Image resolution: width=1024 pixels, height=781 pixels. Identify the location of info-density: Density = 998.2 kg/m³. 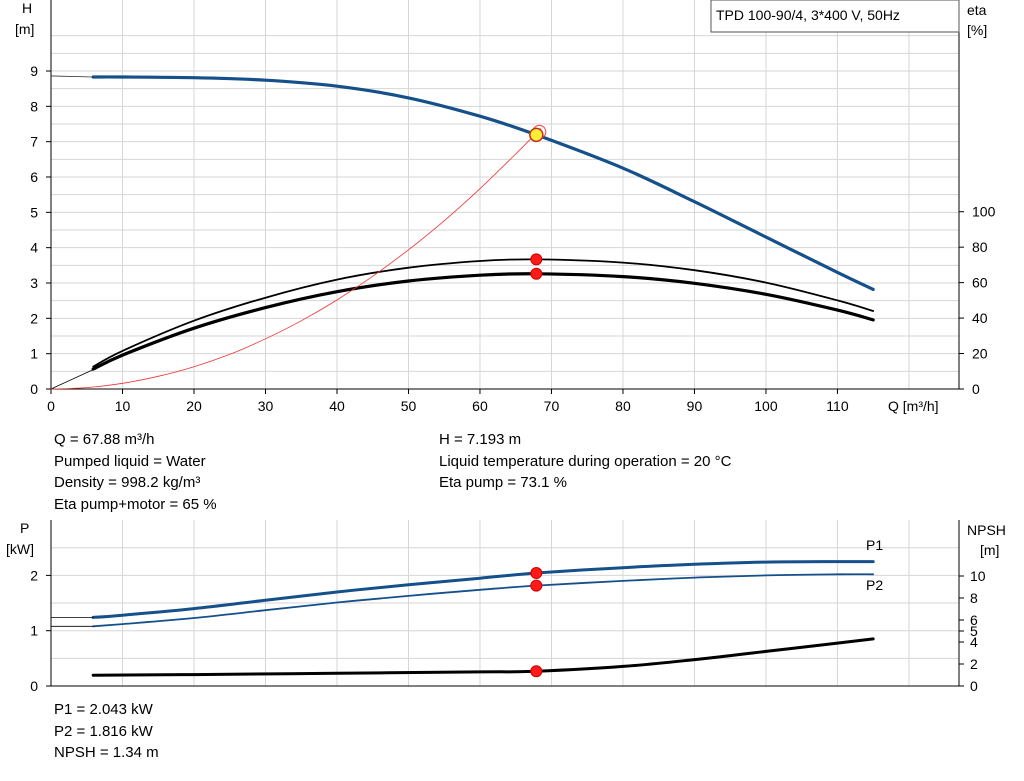
(127, 482).